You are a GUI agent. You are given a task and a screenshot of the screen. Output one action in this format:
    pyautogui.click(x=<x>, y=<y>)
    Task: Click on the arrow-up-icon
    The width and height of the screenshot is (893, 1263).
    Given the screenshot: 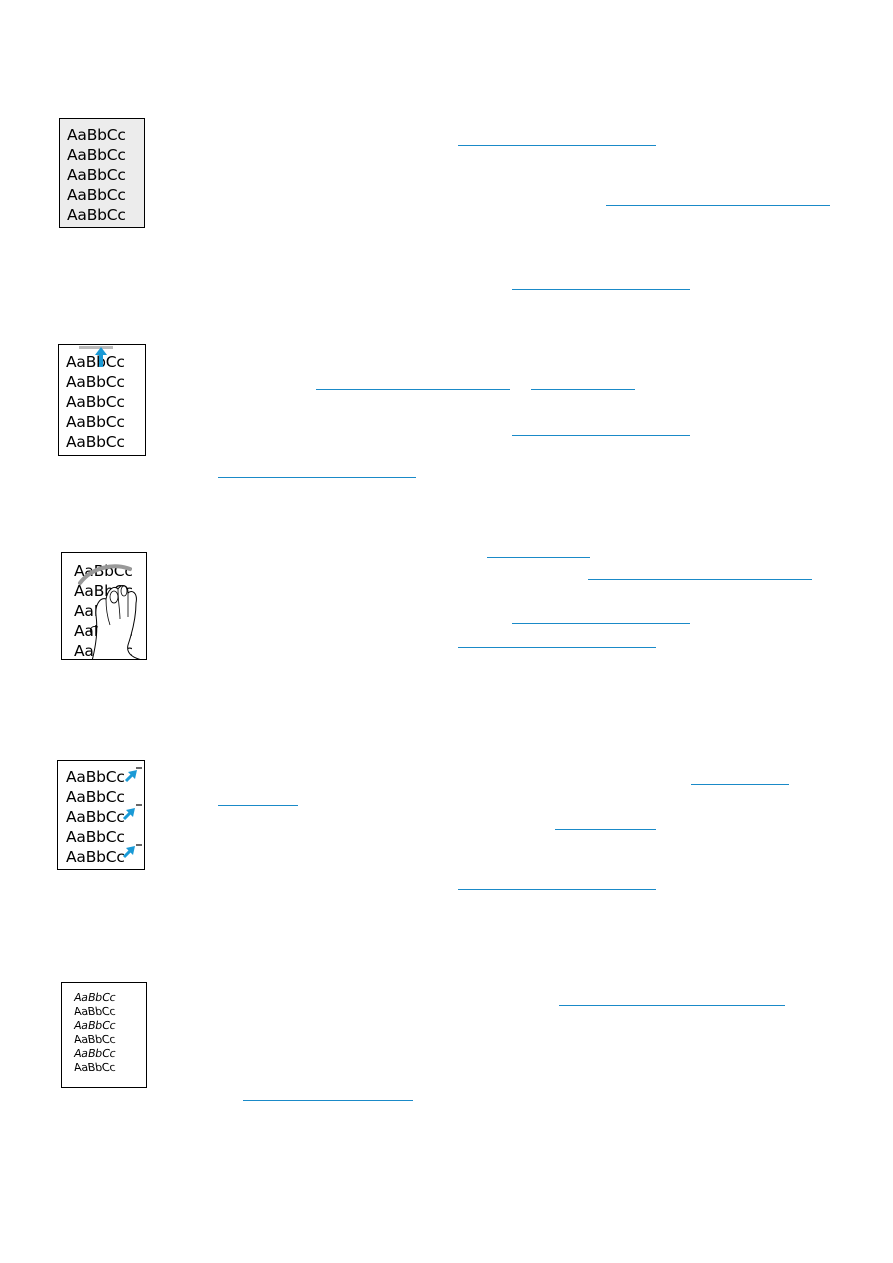 What is the action you would take?
    pyautogui.click(x=96, y=356)
    